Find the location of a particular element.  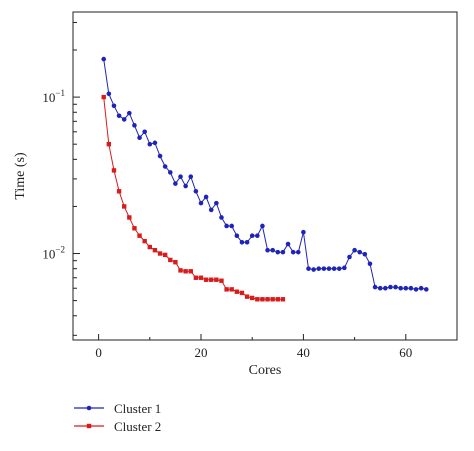

x-tick-label: 20 is located at coordinates (201, 352).